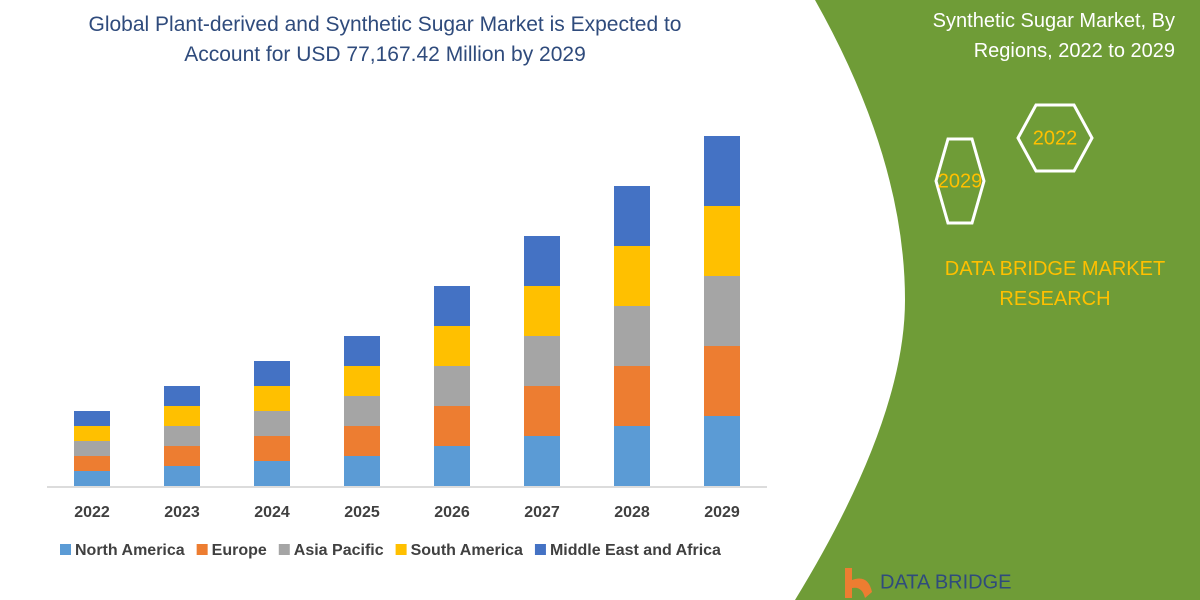 Image resolution: width=1200 pixels, height=600 pixels. What do you see at coordinates (542, 512) in the screenshot?
I see `x-tick-label: 2027` at bounding box center [542, 512].